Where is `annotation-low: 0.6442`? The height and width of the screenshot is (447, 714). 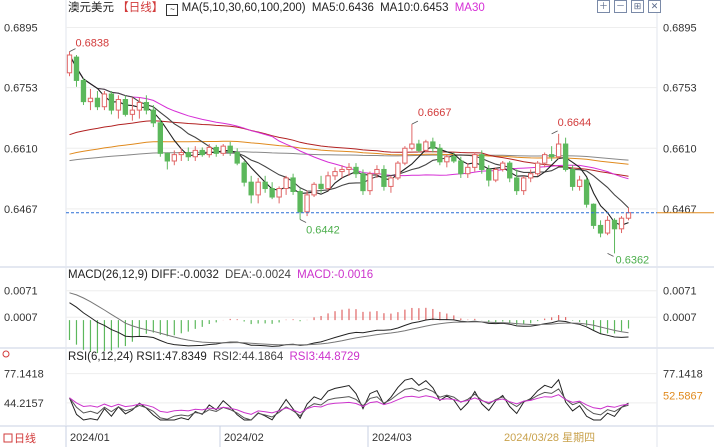 annotation-low: 0.6442 is located at coordinates (323, 230).